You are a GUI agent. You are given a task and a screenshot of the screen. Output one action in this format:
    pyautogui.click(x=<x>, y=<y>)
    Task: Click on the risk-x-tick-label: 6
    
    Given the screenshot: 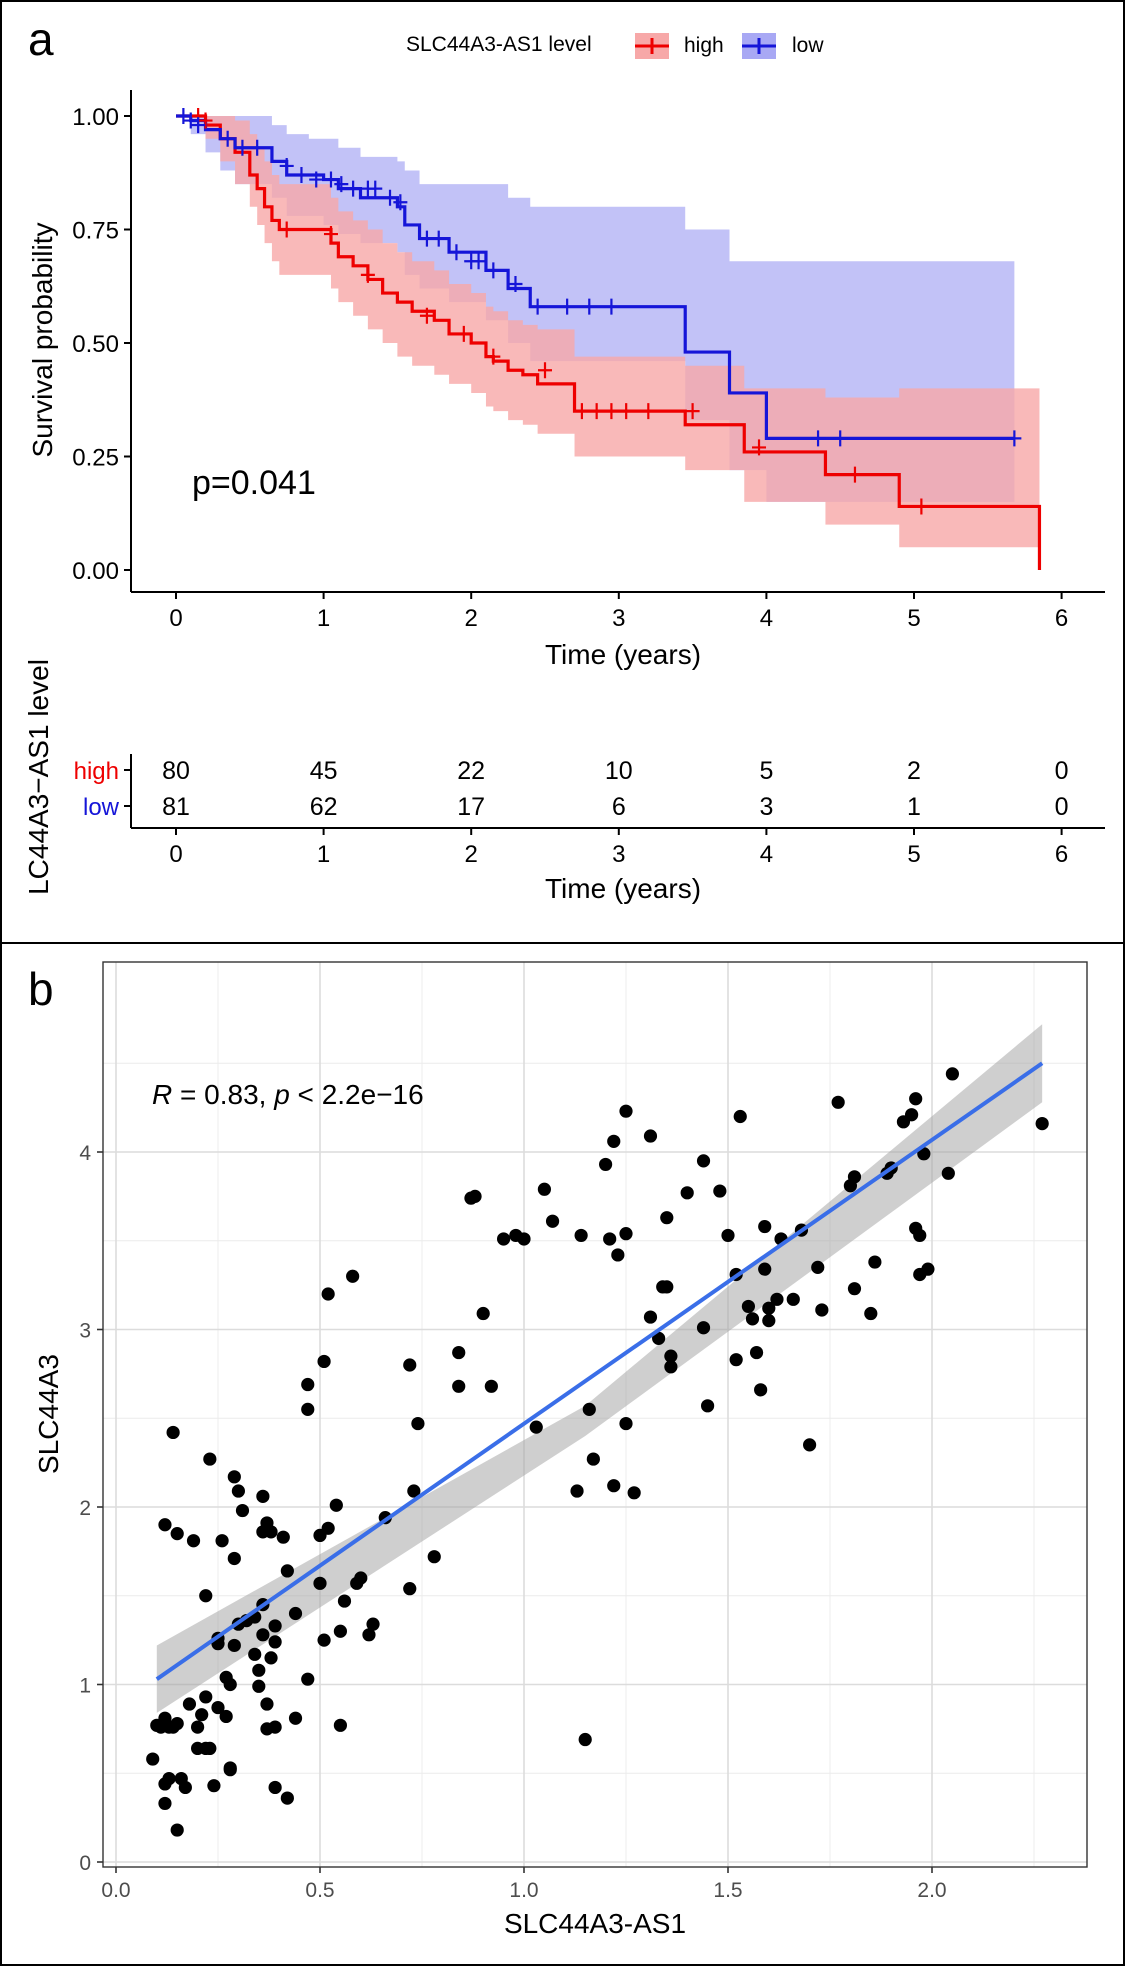 What is the action you would take?
    pyautogui.click(x=1061, y=854)
    